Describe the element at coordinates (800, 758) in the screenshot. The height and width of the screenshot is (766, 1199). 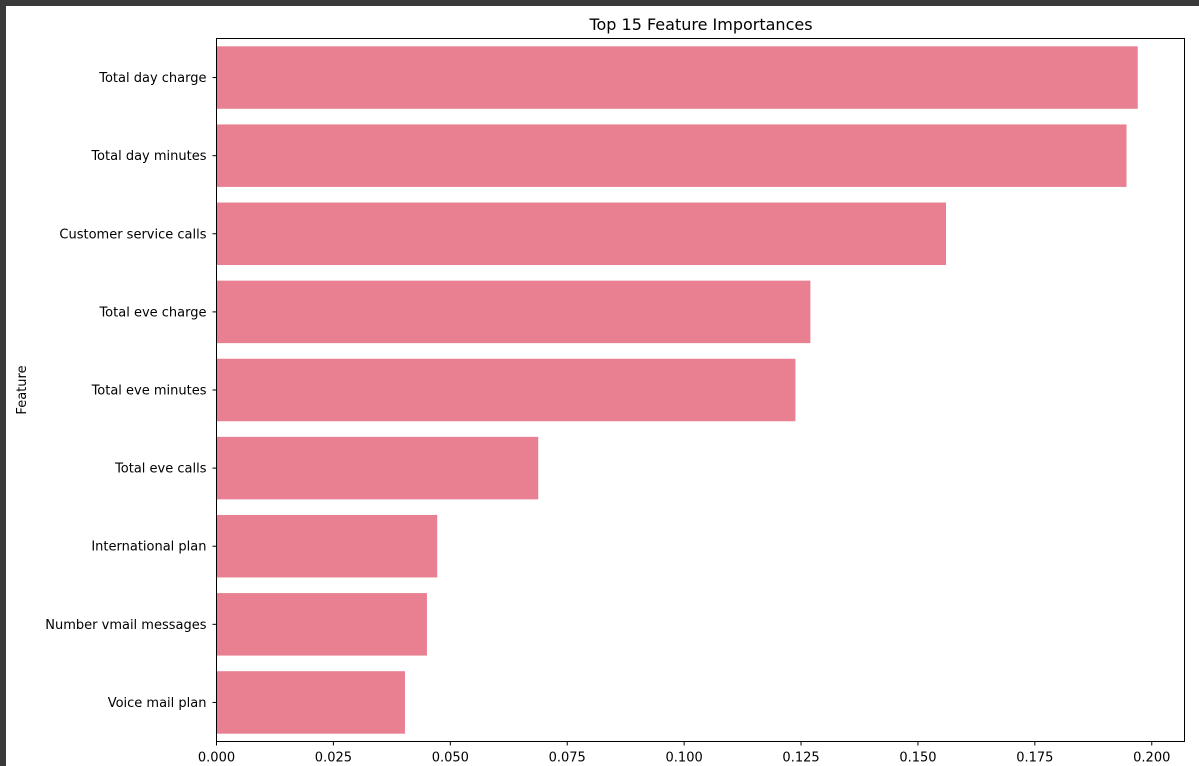
I see `x-tick-label: 0.125` at that location.